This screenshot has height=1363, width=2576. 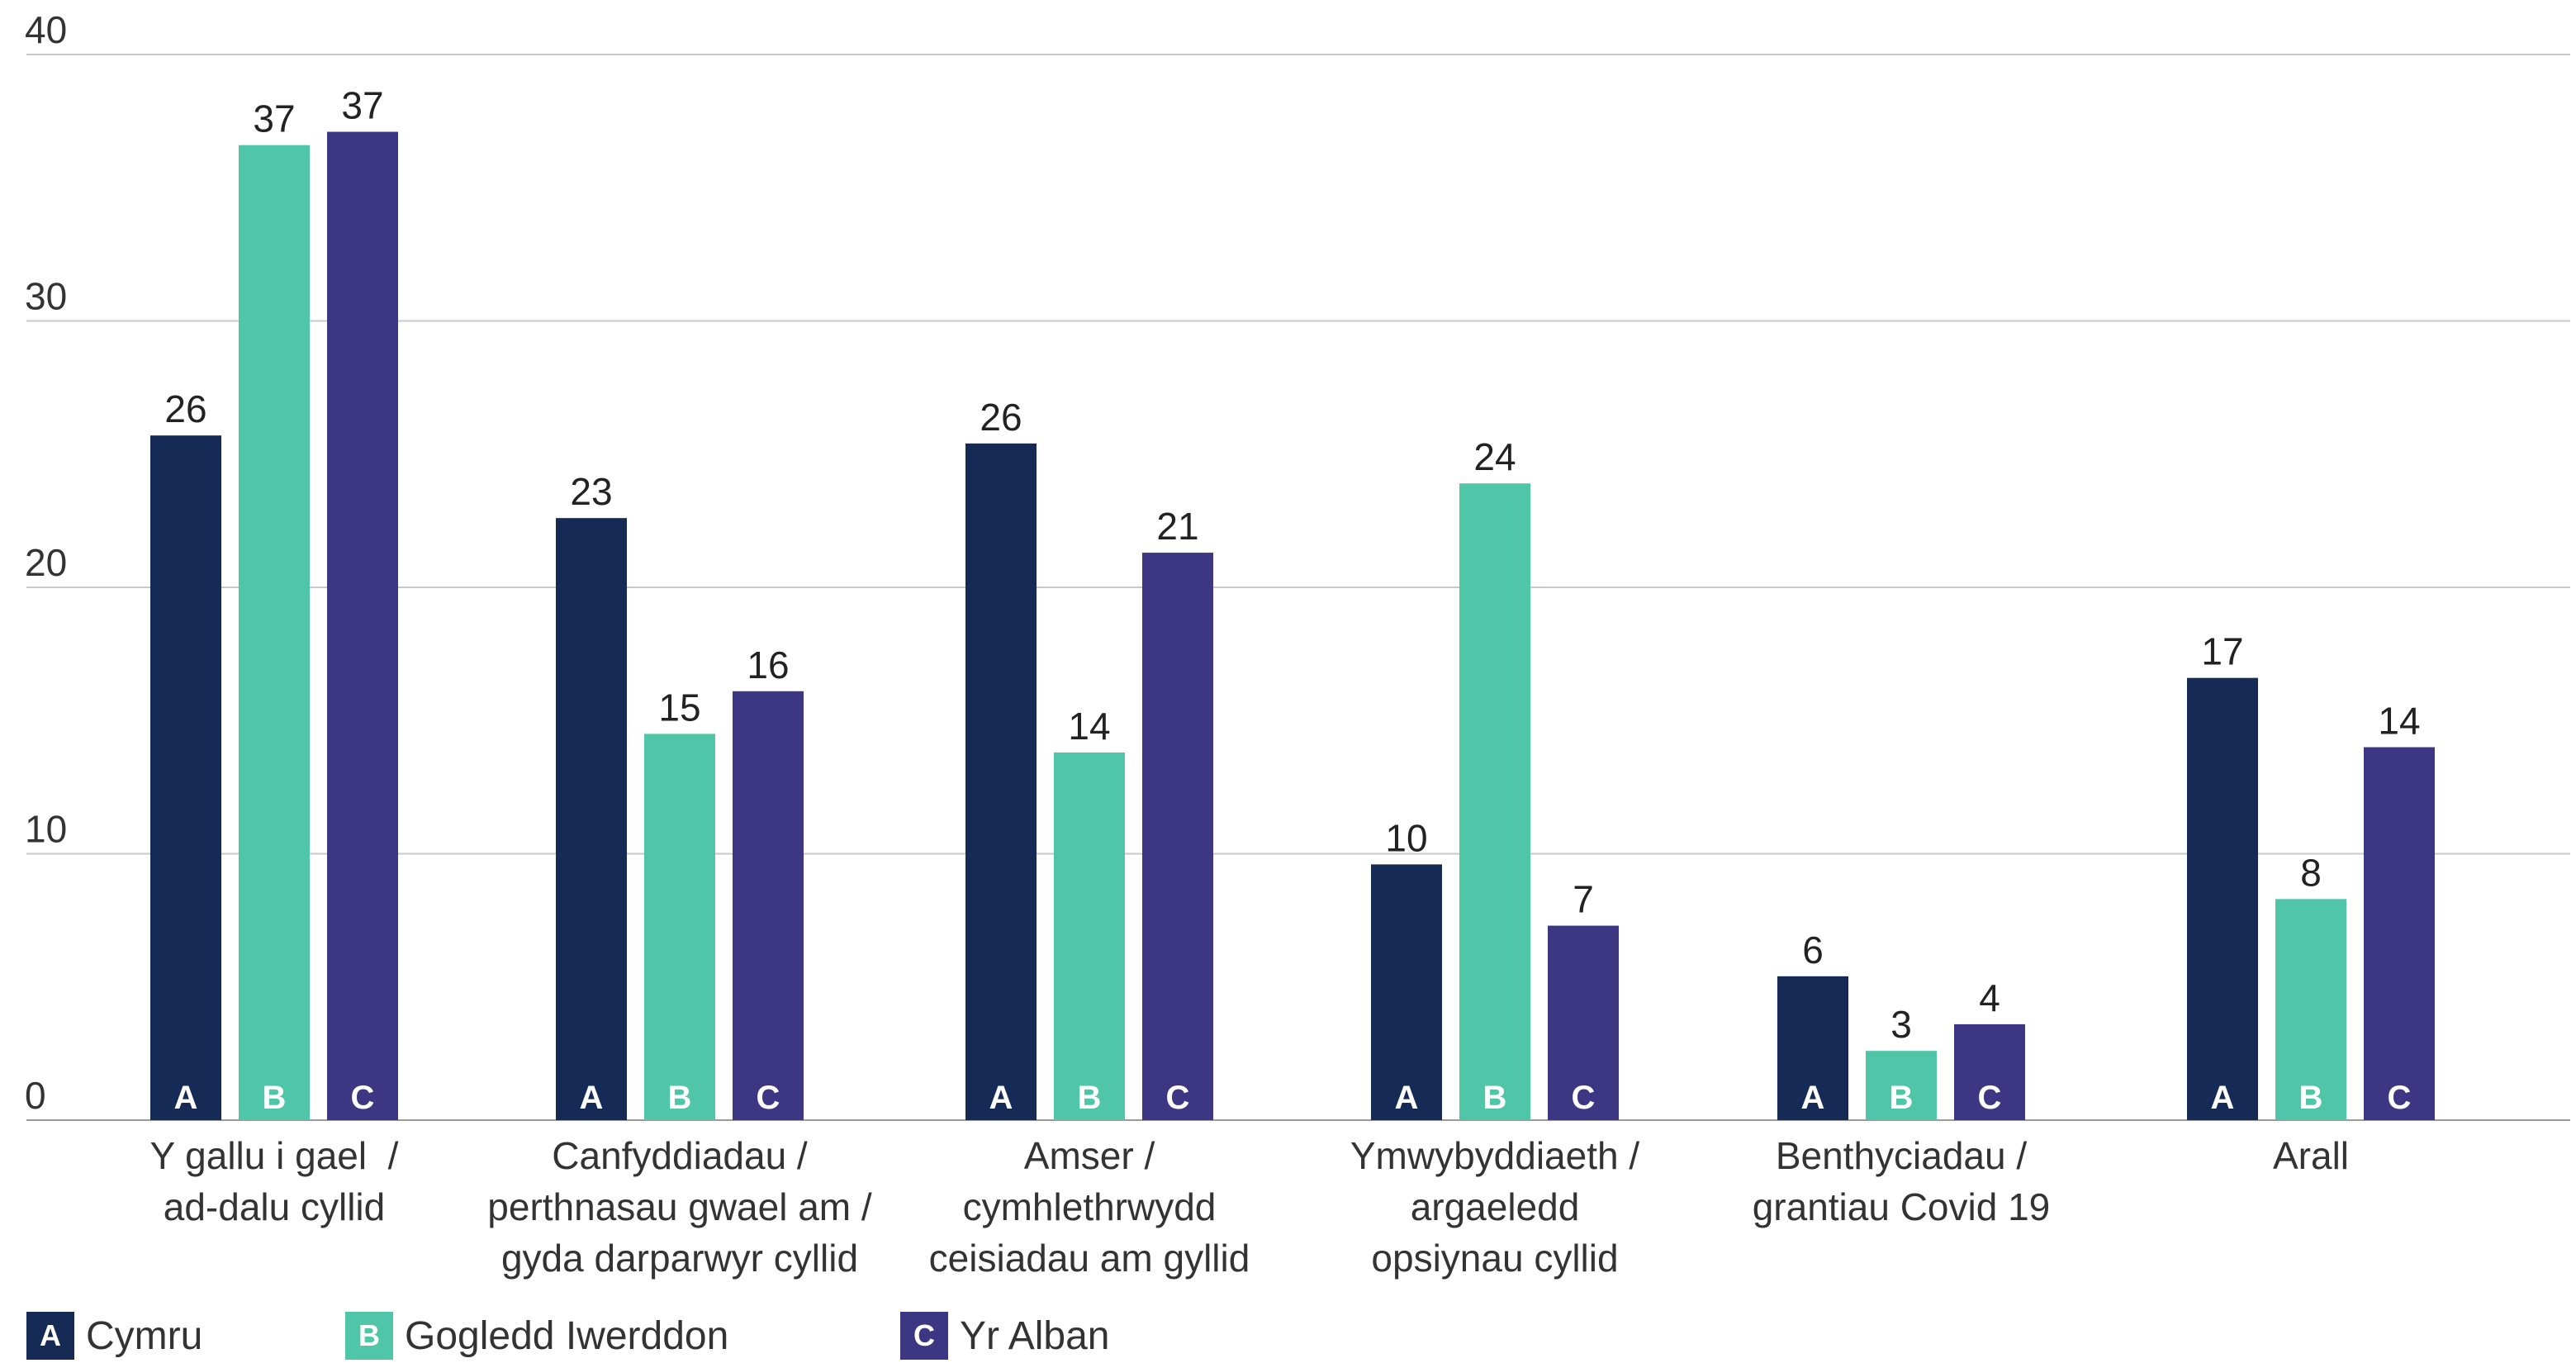 What do you see at coordinates (1494, 1155) in the screenshot?
I see `category-label: Ymwybyddiaeth /` at bounding box center [1494, 1155].